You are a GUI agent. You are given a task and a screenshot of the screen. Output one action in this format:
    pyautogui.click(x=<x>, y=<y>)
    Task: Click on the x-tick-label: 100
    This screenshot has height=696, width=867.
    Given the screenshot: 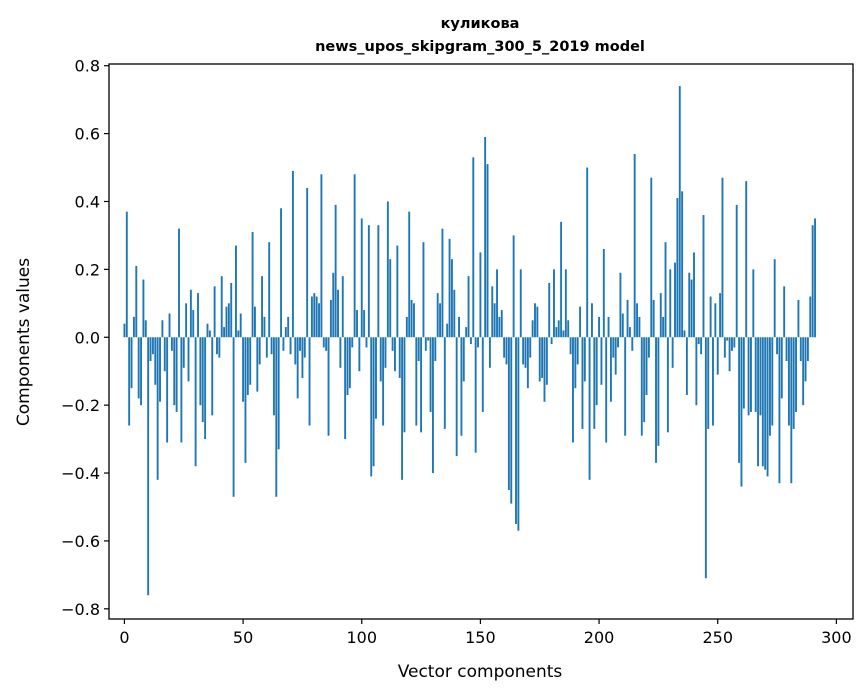 What is the action you would take?
    pyautogui.click(x=361, y=637)
    